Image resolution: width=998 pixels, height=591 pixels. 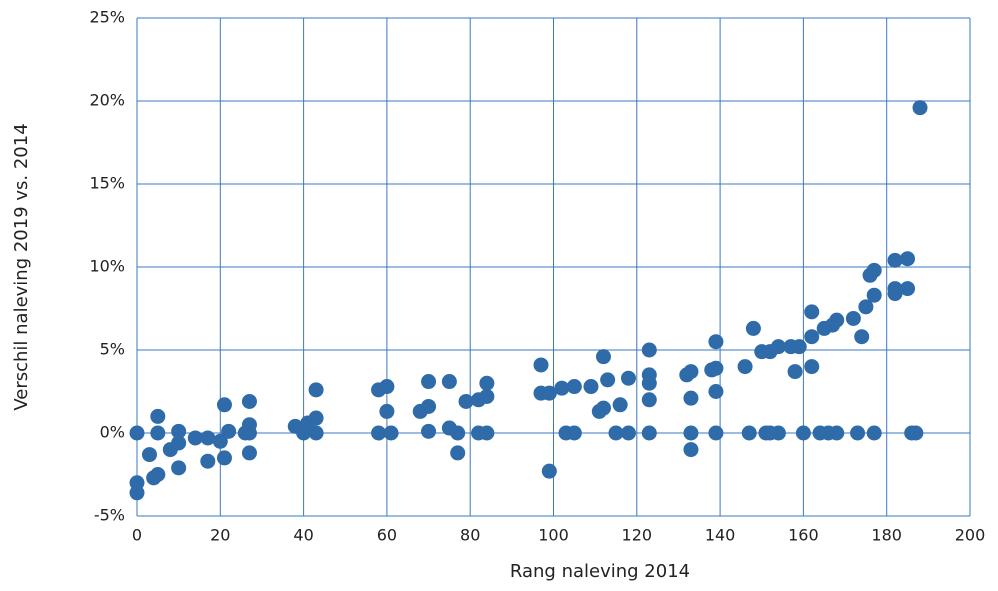 What do you see at coordinates (109, 515) in the screenshot?
I see `y-tick-label: -5%` at bounding box center [109, 515].